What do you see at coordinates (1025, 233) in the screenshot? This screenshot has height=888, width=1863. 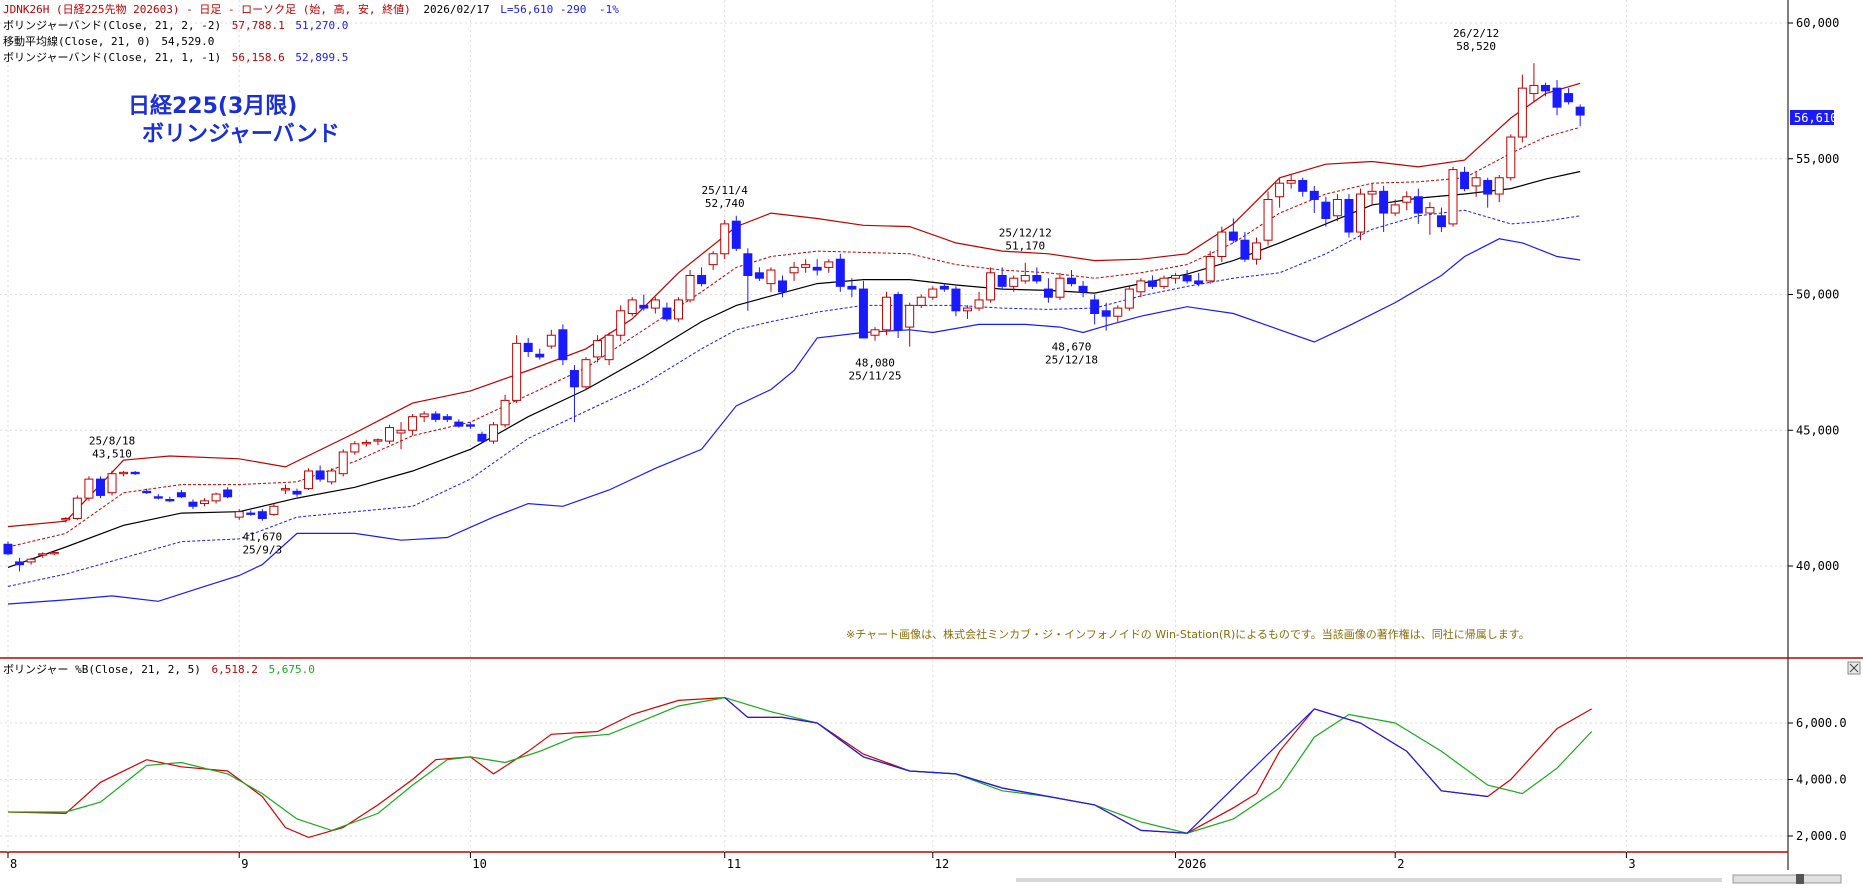 I see `annotation-line-1: 25/12/12` at bounding box center [1025, 233].